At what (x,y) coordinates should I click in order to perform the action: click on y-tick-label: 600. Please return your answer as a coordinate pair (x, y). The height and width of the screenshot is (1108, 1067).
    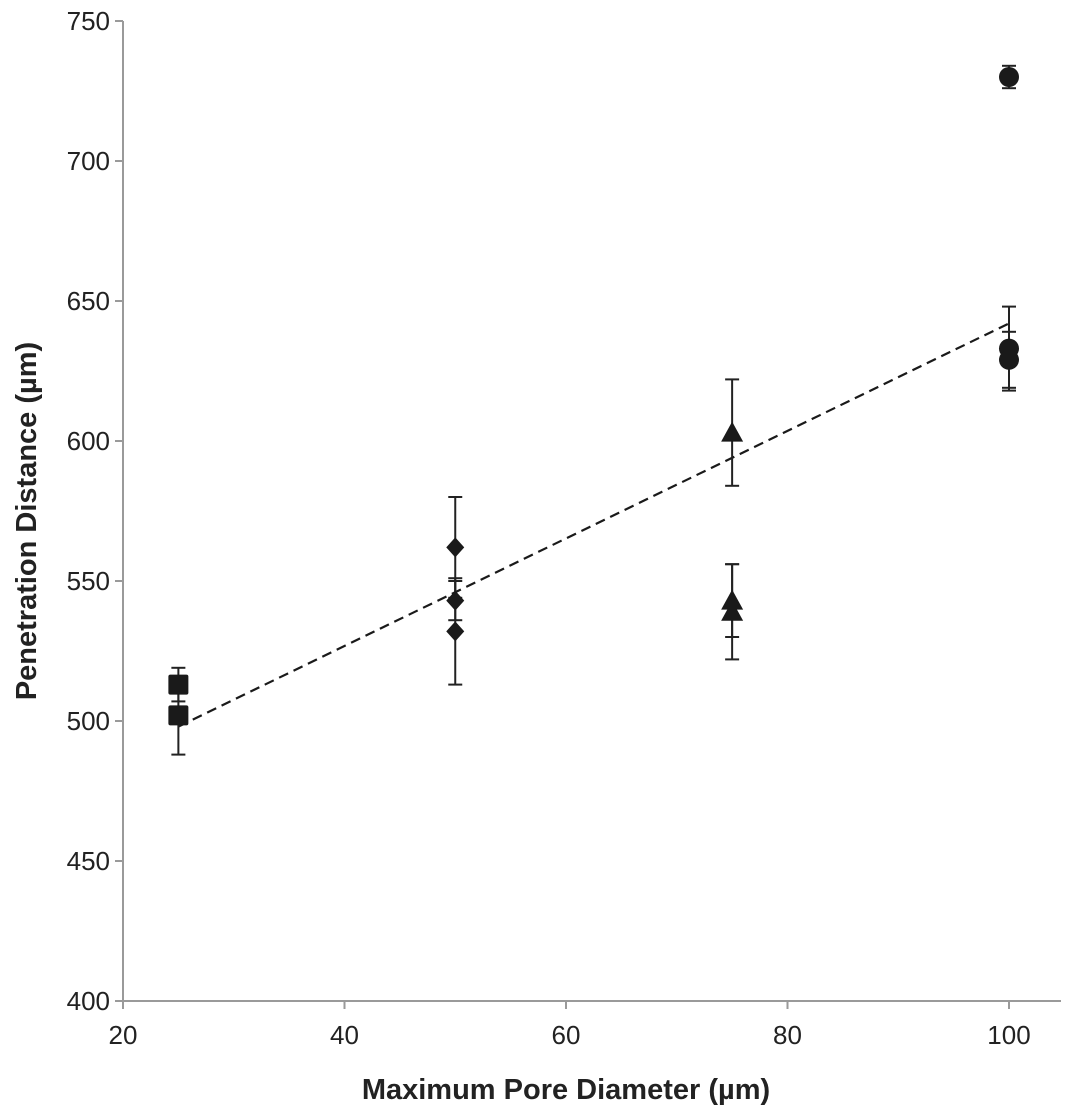
    Looking at the image, I should click on (88, 441).